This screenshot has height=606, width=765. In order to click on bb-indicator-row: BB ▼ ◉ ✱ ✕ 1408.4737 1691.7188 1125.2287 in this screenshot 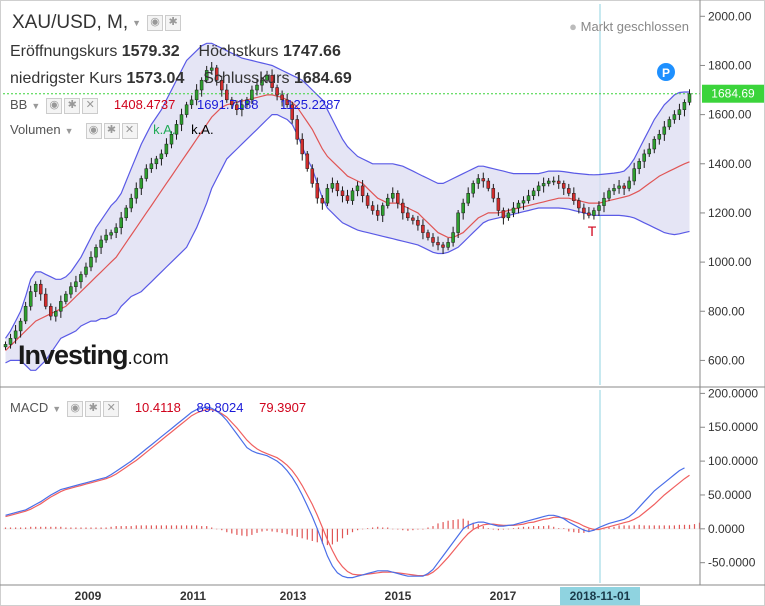, I will do `click(175, 105)`.